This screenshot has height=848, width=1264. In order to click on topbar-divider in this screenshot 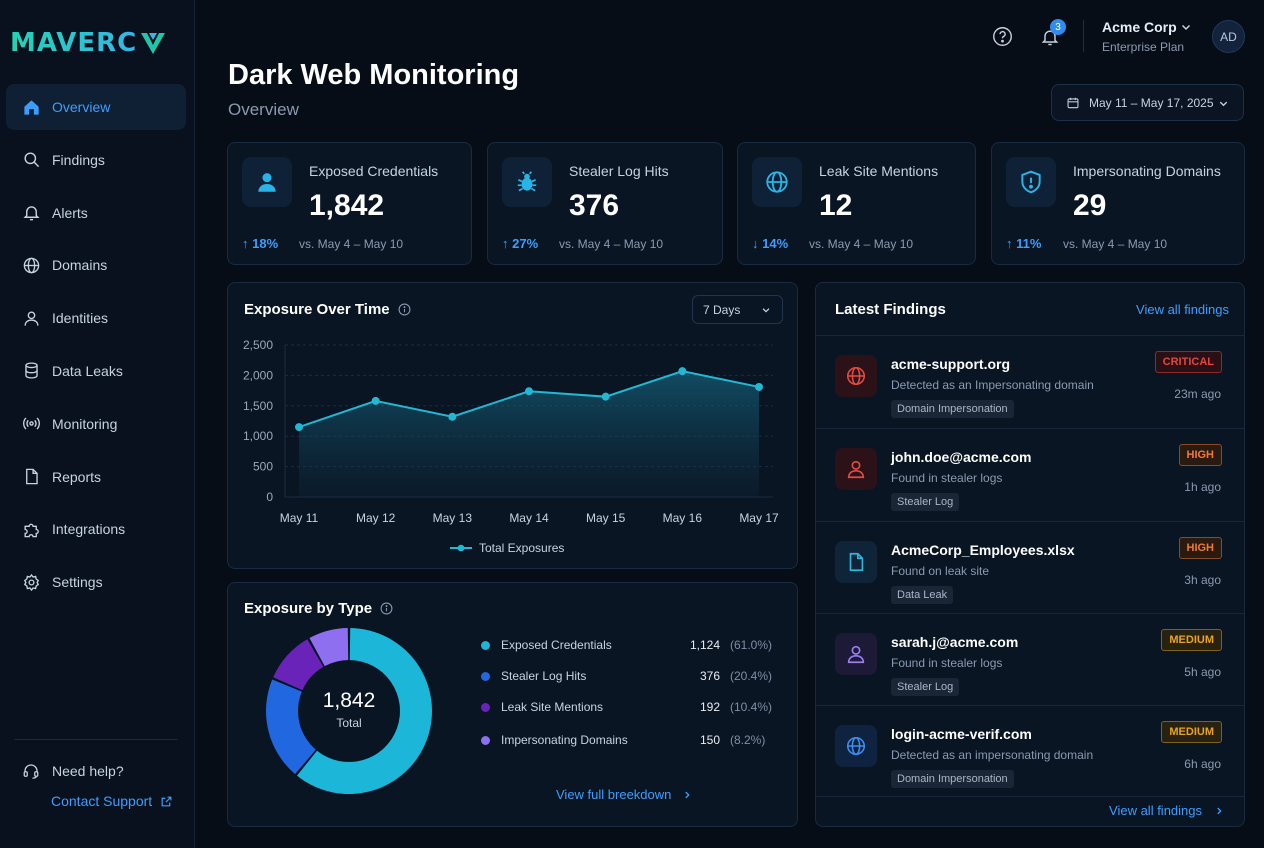, I will do `click(1083, 36)`.